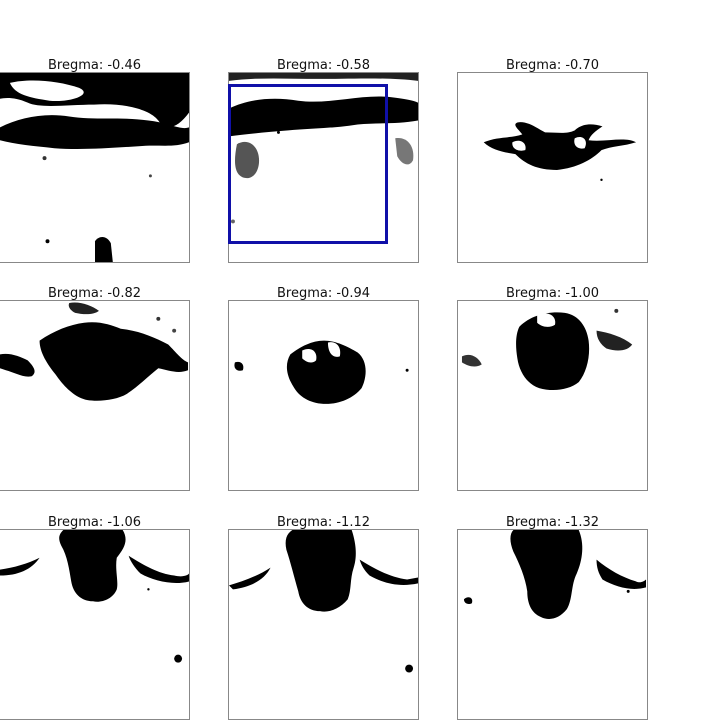 The image size is (720, 720). Describe the element at coordinates (94, 293) in the screenshot. I see `panel-title-4: Bregma: -0.82` at that location.